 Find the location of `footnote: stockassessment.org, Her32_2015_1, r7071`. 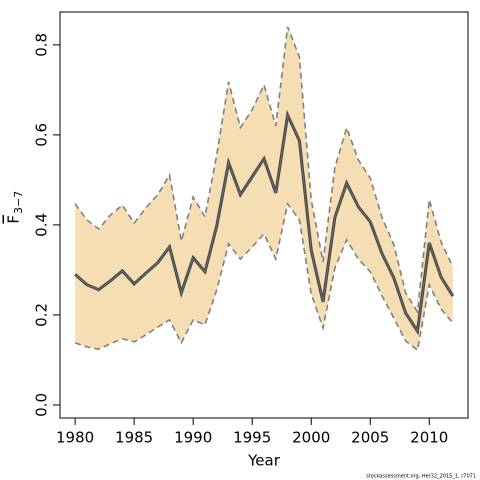

footnote: stockassessment.org, Her32_2015_1, r7071 is located at coordinates (421, 477).